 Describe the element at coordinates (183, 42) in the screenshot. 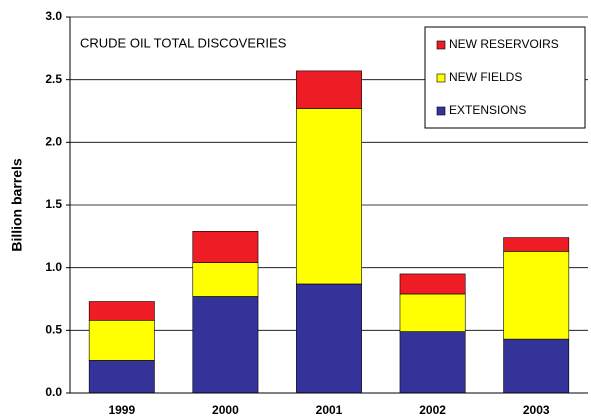

I see `chart-title: CRUDE OIL TOTAL DISCOVERIES` at that location.